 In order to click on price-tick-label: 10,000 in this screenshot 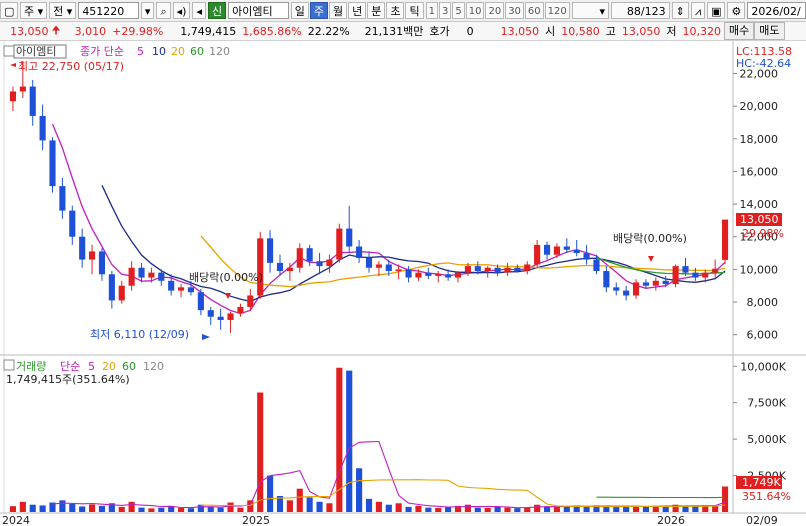, I will do `click(759, 269)`.